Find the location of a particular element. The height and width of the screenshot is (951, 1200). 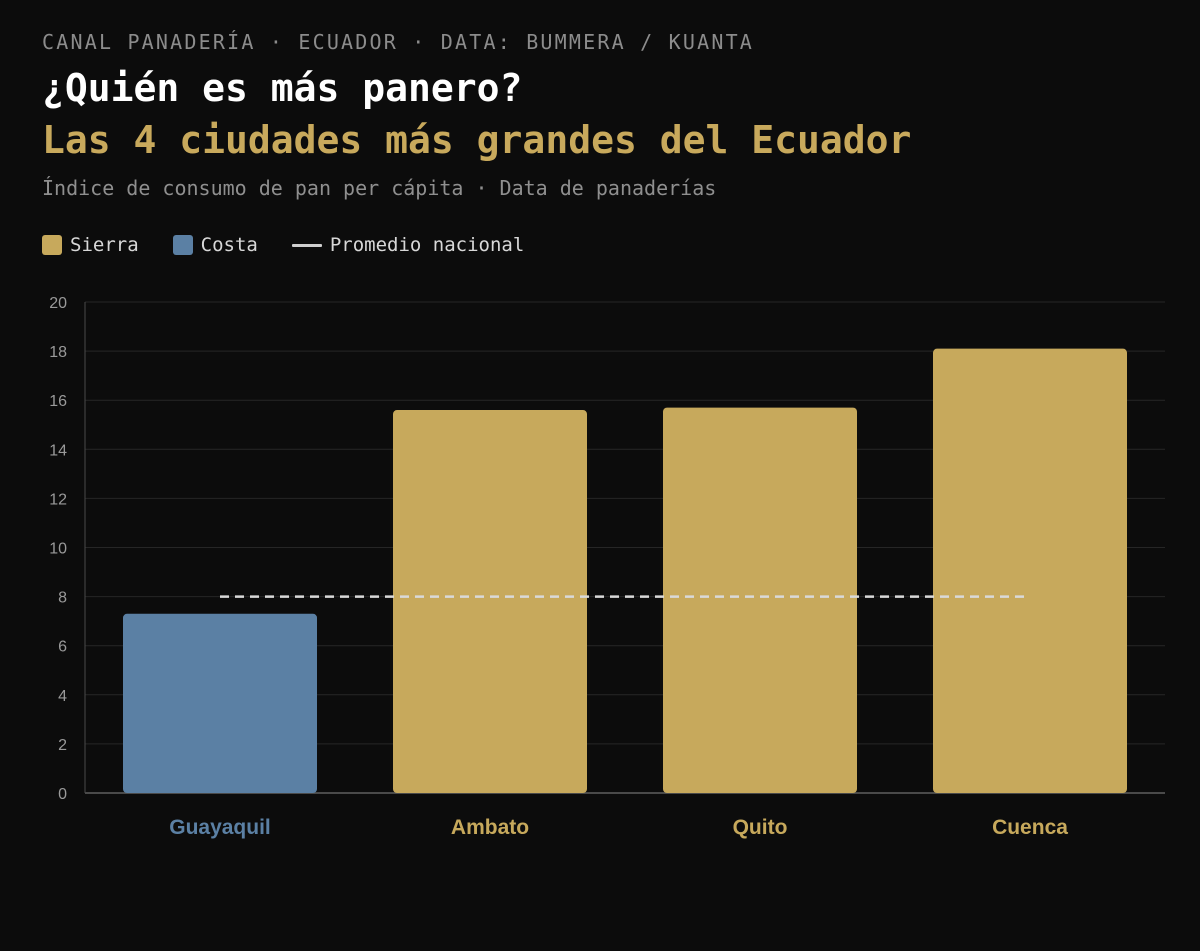

y-tick-label: 20 is located at coordinates (58, 303).